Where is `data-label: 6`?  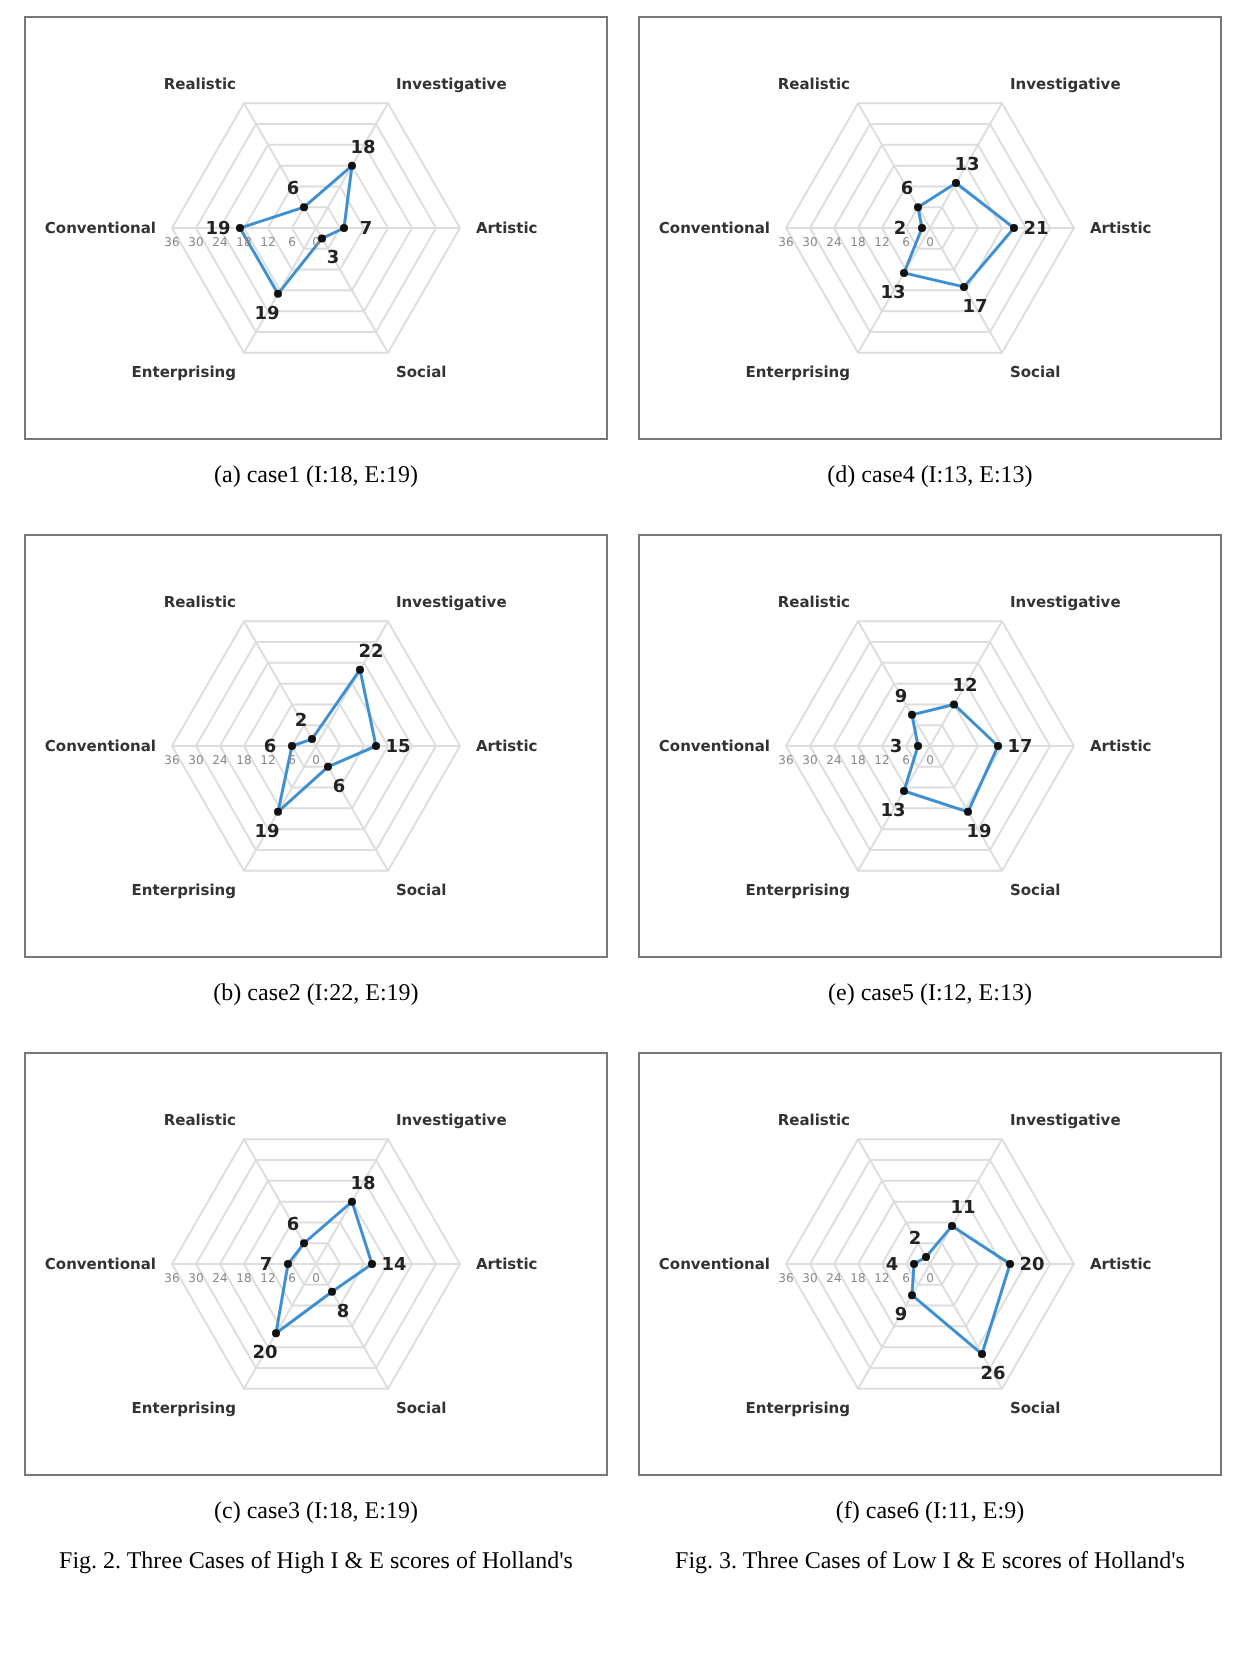
data-label: 6 is located at coordinates (339, 787).